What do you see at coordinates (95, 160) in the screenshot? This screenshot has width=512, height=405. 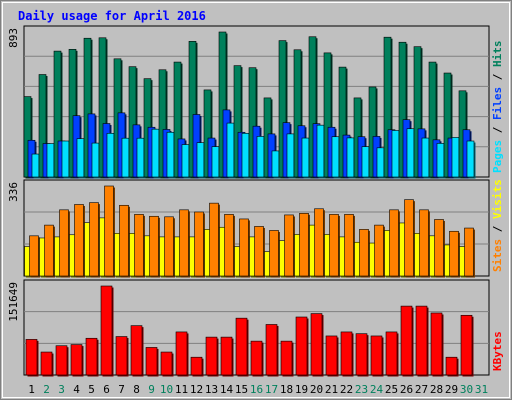 I see `bar-pages-day-5-body` at bounding box center [95, 160].